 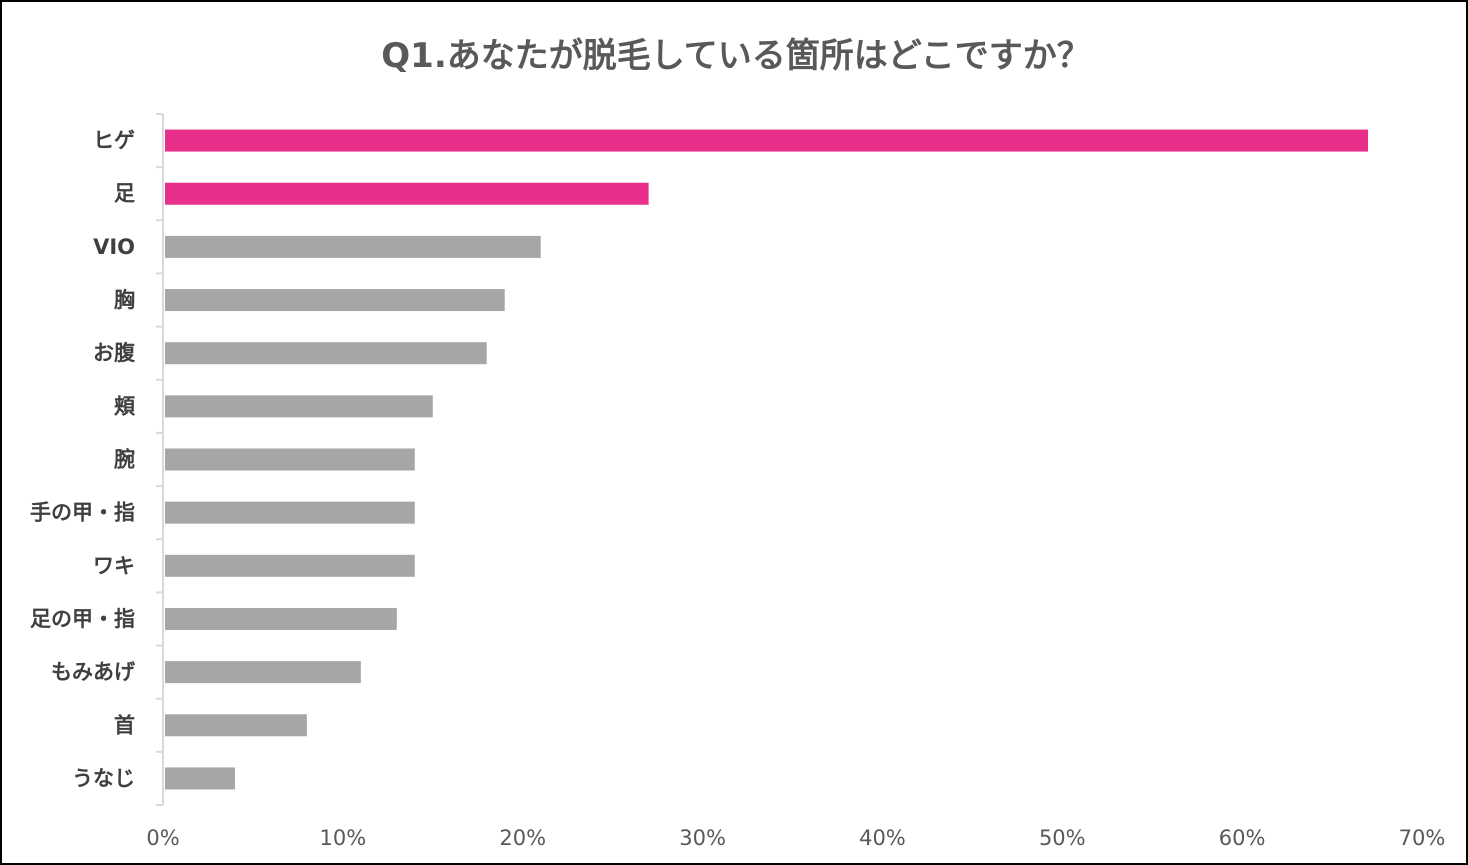 What do you see at coordinates (93, 672) in the screenshot?
I see `category-label-11: もみあげ` at bounding box center [93, 672].